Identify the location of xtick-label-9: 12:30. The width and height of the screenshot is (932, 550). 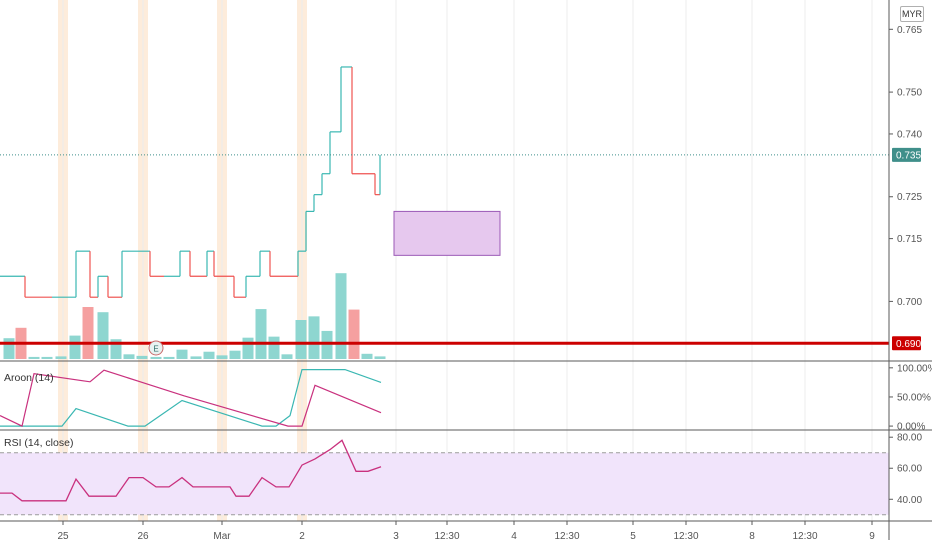
(685, 536).